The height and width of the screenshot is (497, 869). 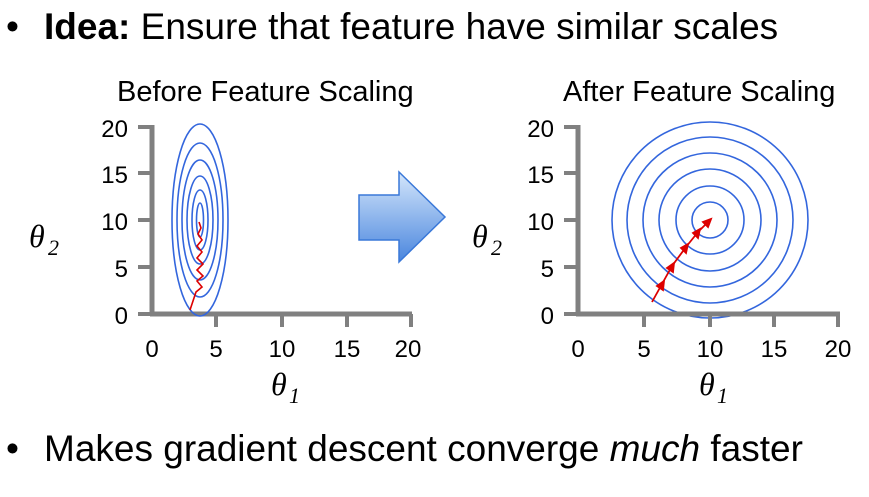 What do you see at coordinates (279, 384) in the screenshot?
I see `left-x-axis-label: θ` at bounding box center [279, 384].